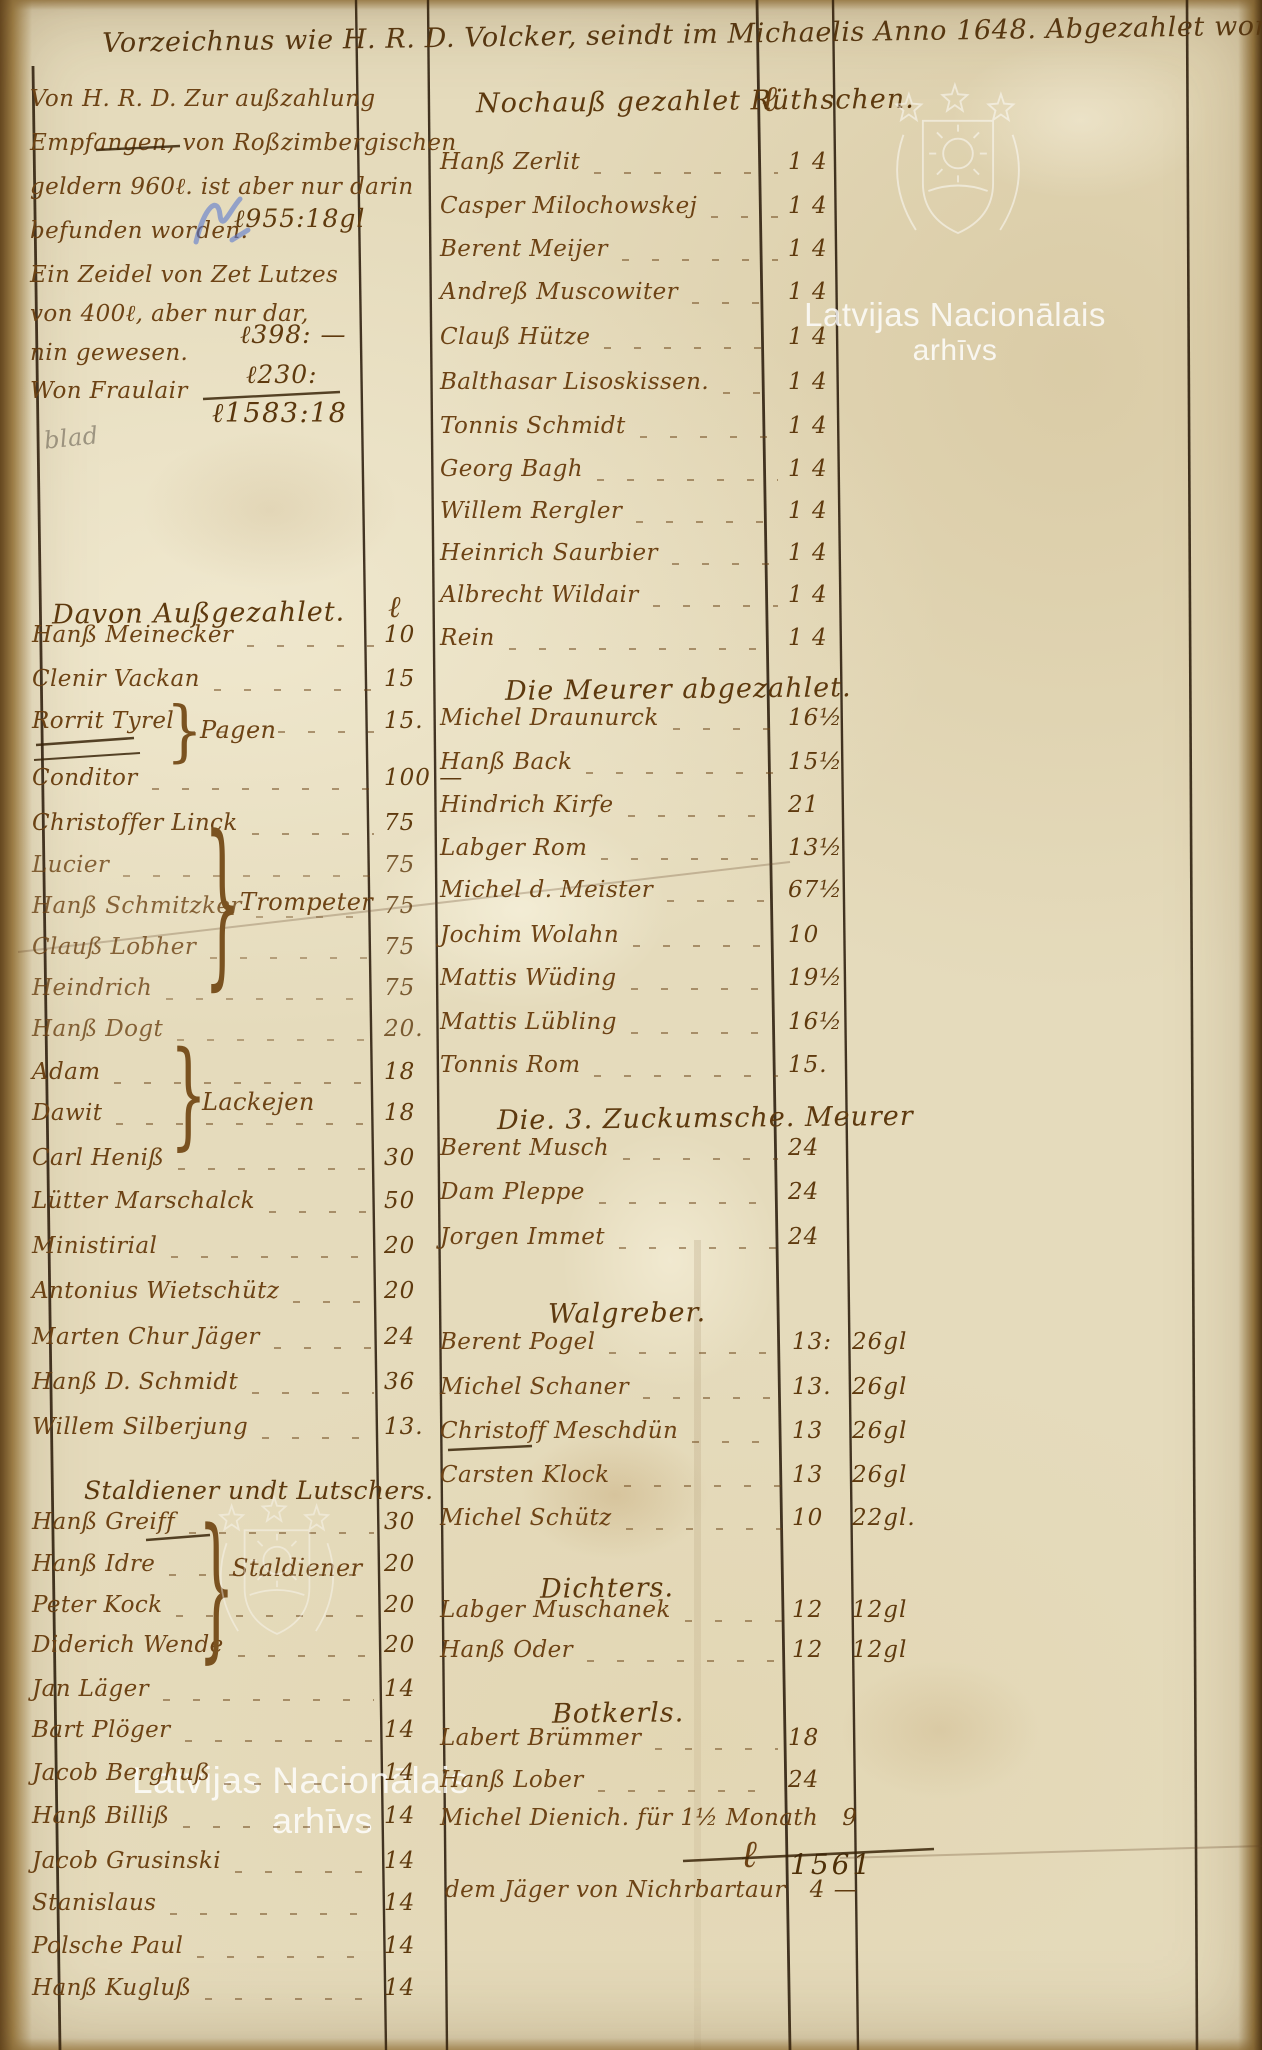 This screenshot has width=1262, height=2050. Describe the element at coordinates (98, 1029) in the screenshot. I see `row-name: Hanß Dogt` at that location.